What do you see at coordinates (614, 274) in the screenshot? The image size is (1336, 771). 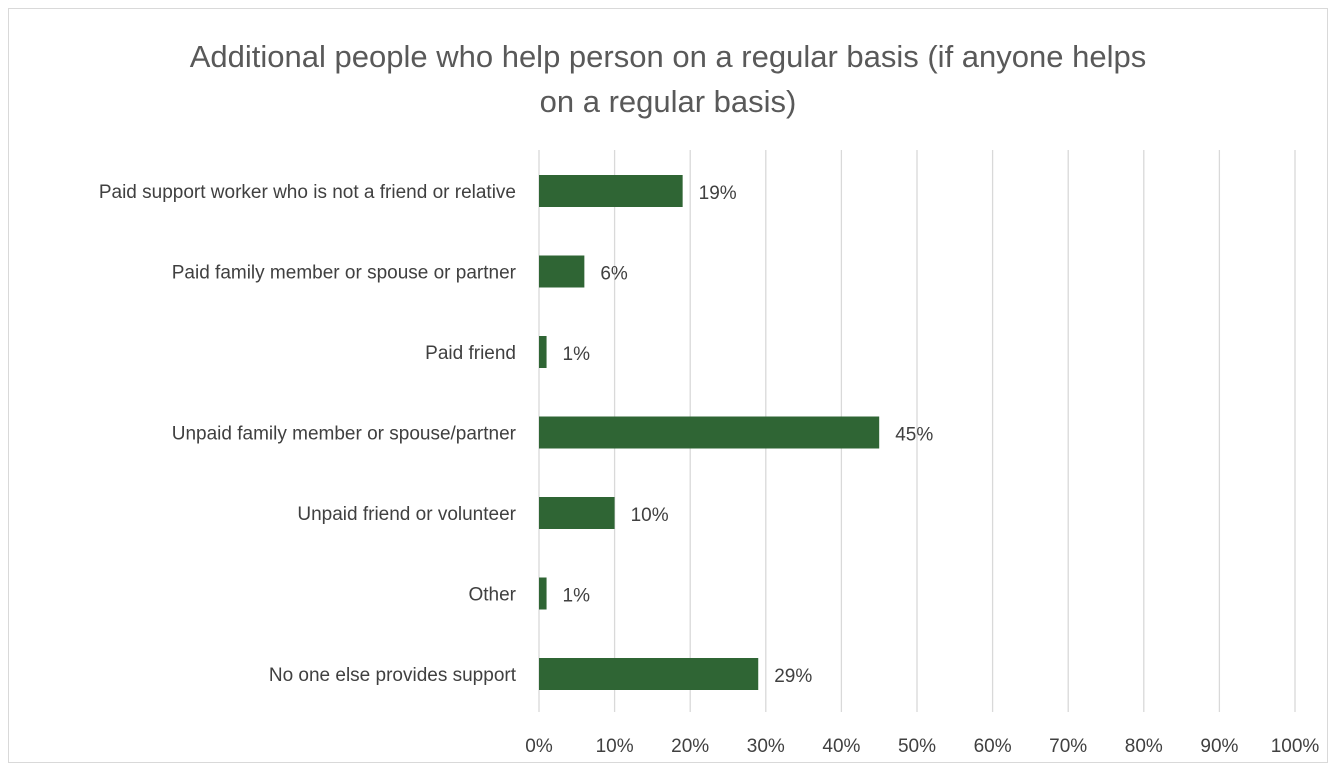 I see `data-label: 6%` at bounding box center [614, 274].